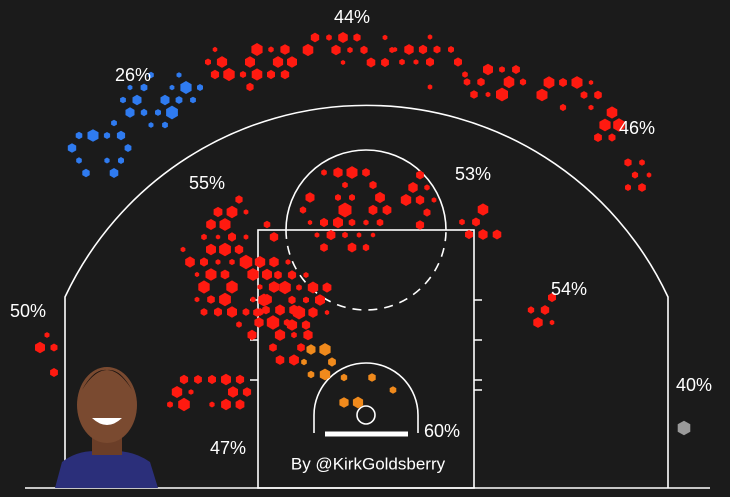 The image size is (730, 497). I want to click on zone-label: 54%, so click(569, 289).